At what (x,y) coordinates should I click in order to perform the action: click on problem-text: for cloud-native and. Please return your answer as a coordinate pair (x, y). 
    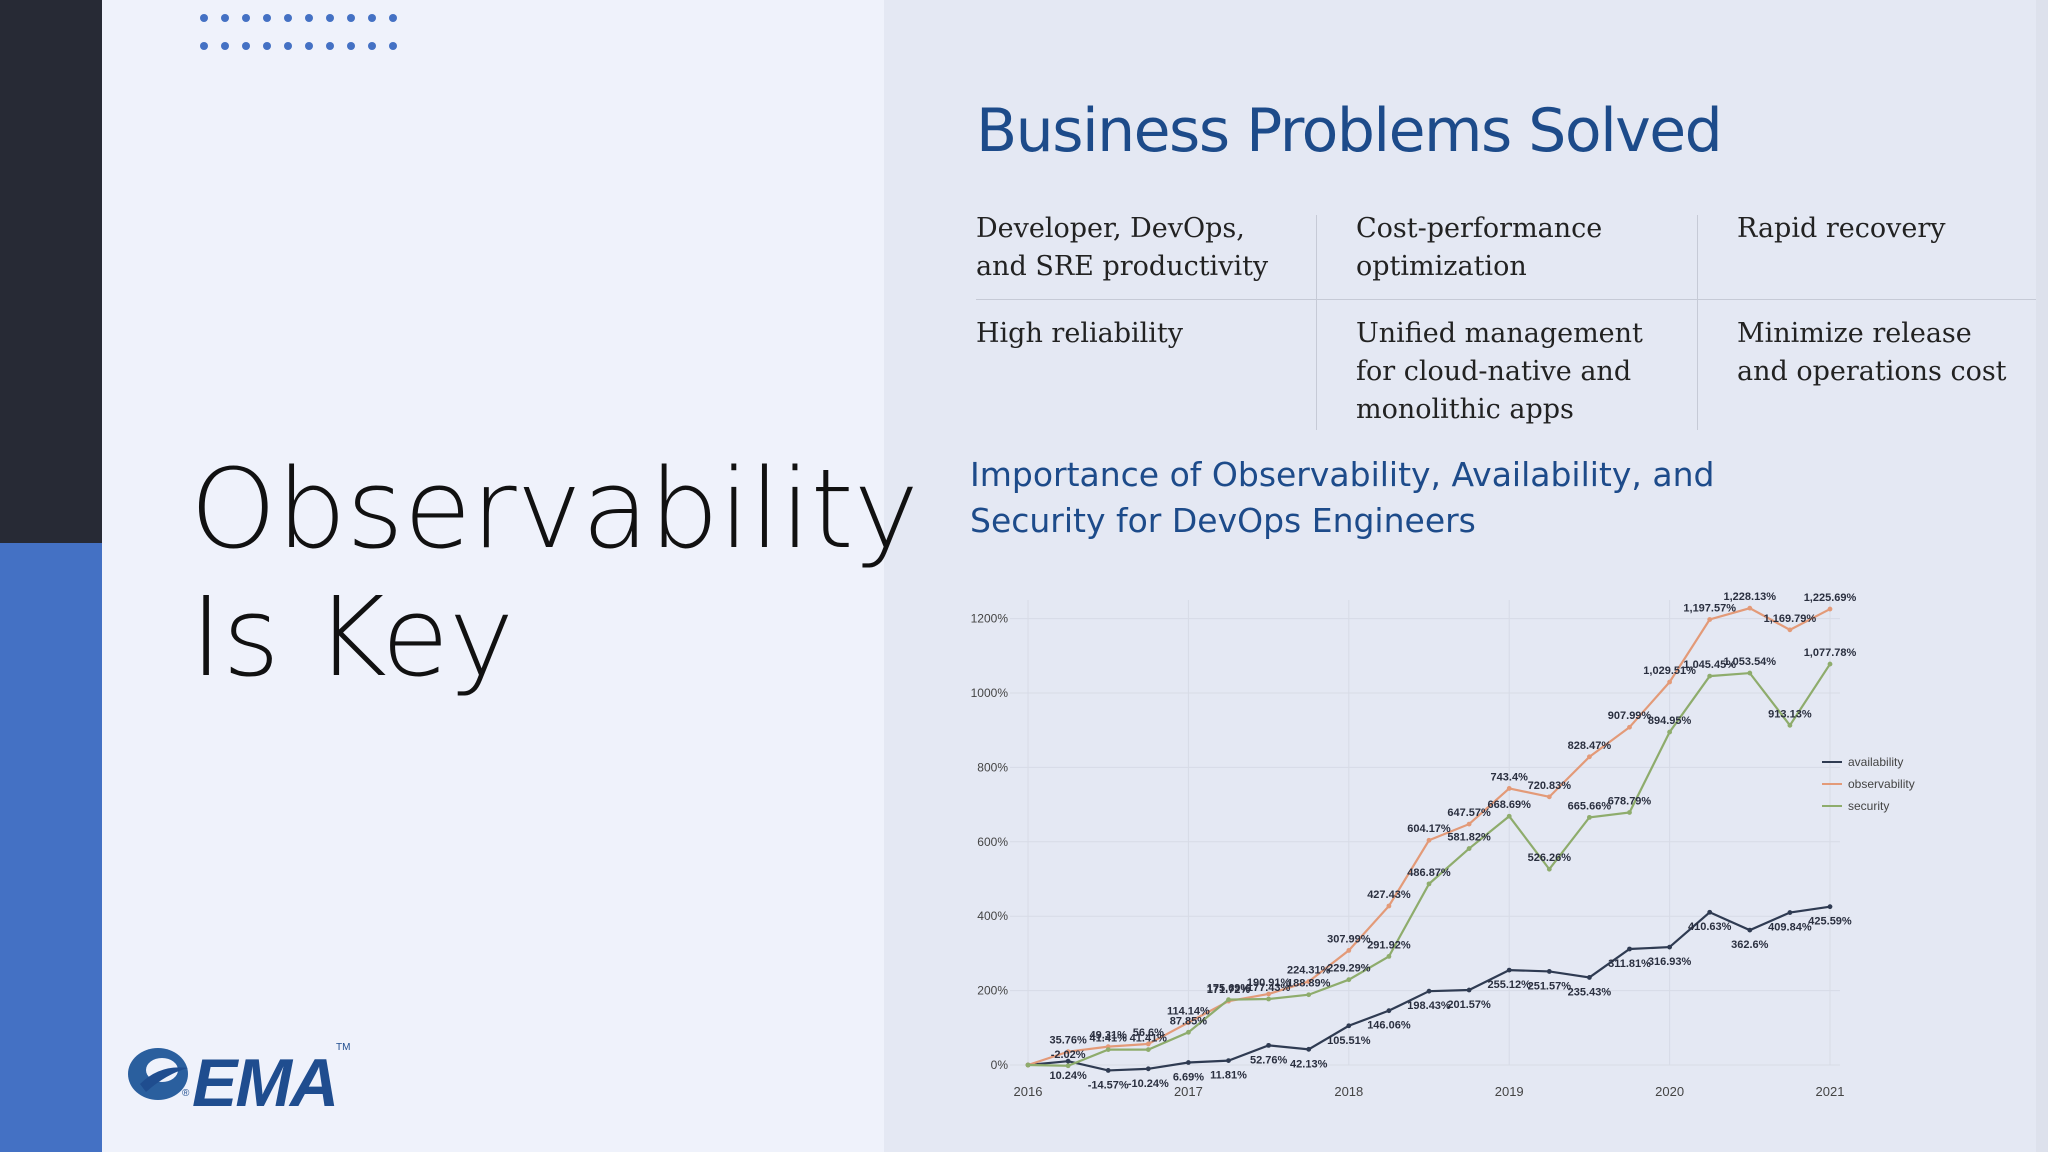
    Looking at the image, I should click on (1494, 371).